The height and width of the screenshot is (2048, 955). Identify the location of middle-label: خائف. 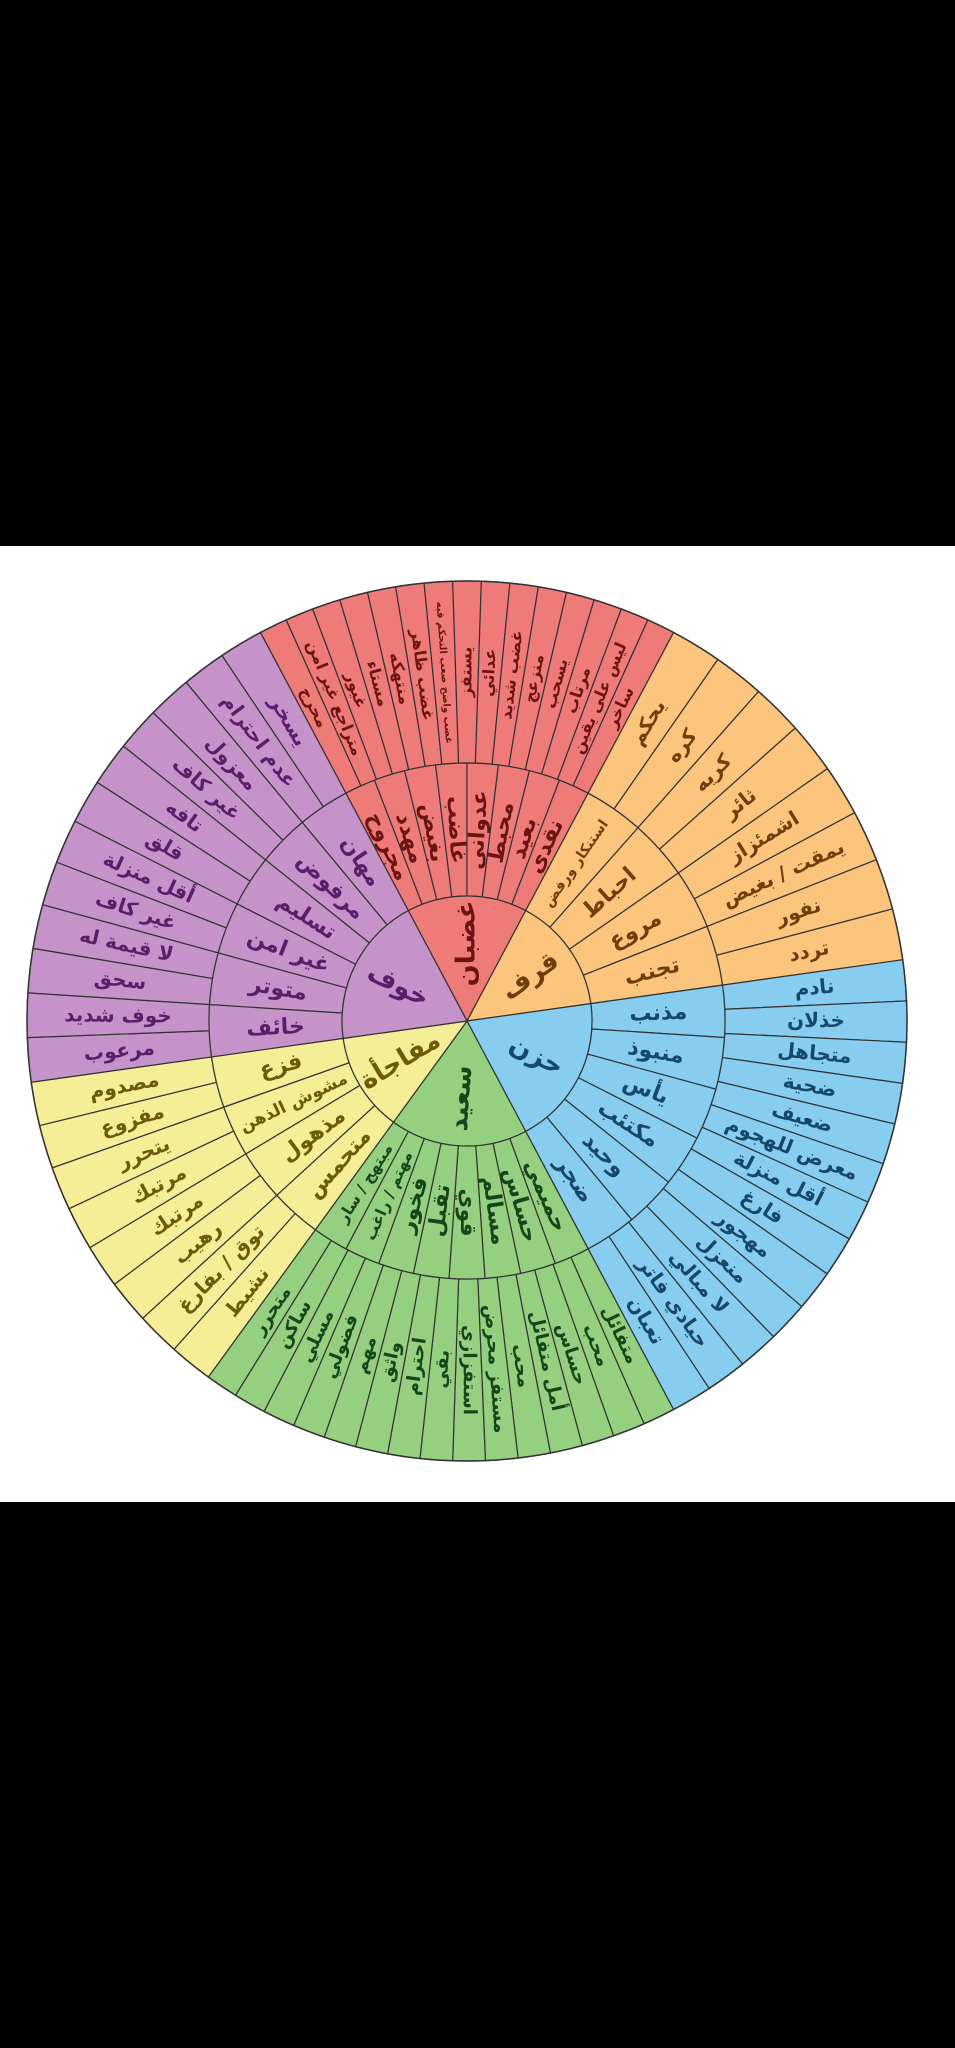
(275, 1027).